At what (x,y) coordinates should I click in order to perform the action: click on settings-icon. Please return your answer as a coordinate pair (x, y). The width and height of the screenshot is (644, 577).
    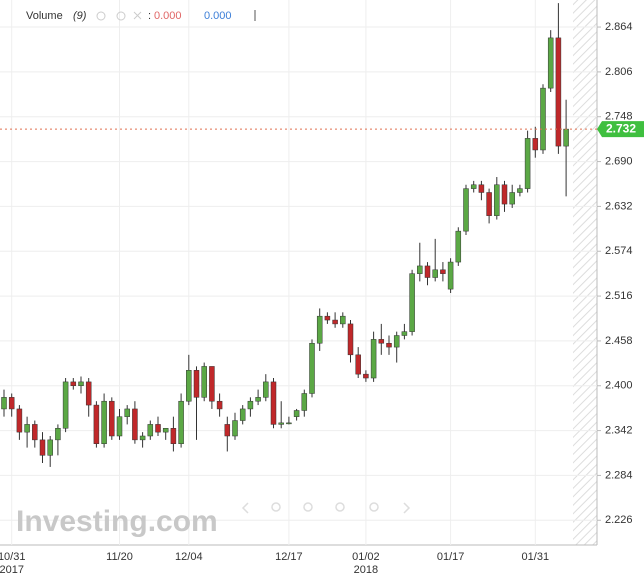
    Looking at the image, I should click on (121, 16).